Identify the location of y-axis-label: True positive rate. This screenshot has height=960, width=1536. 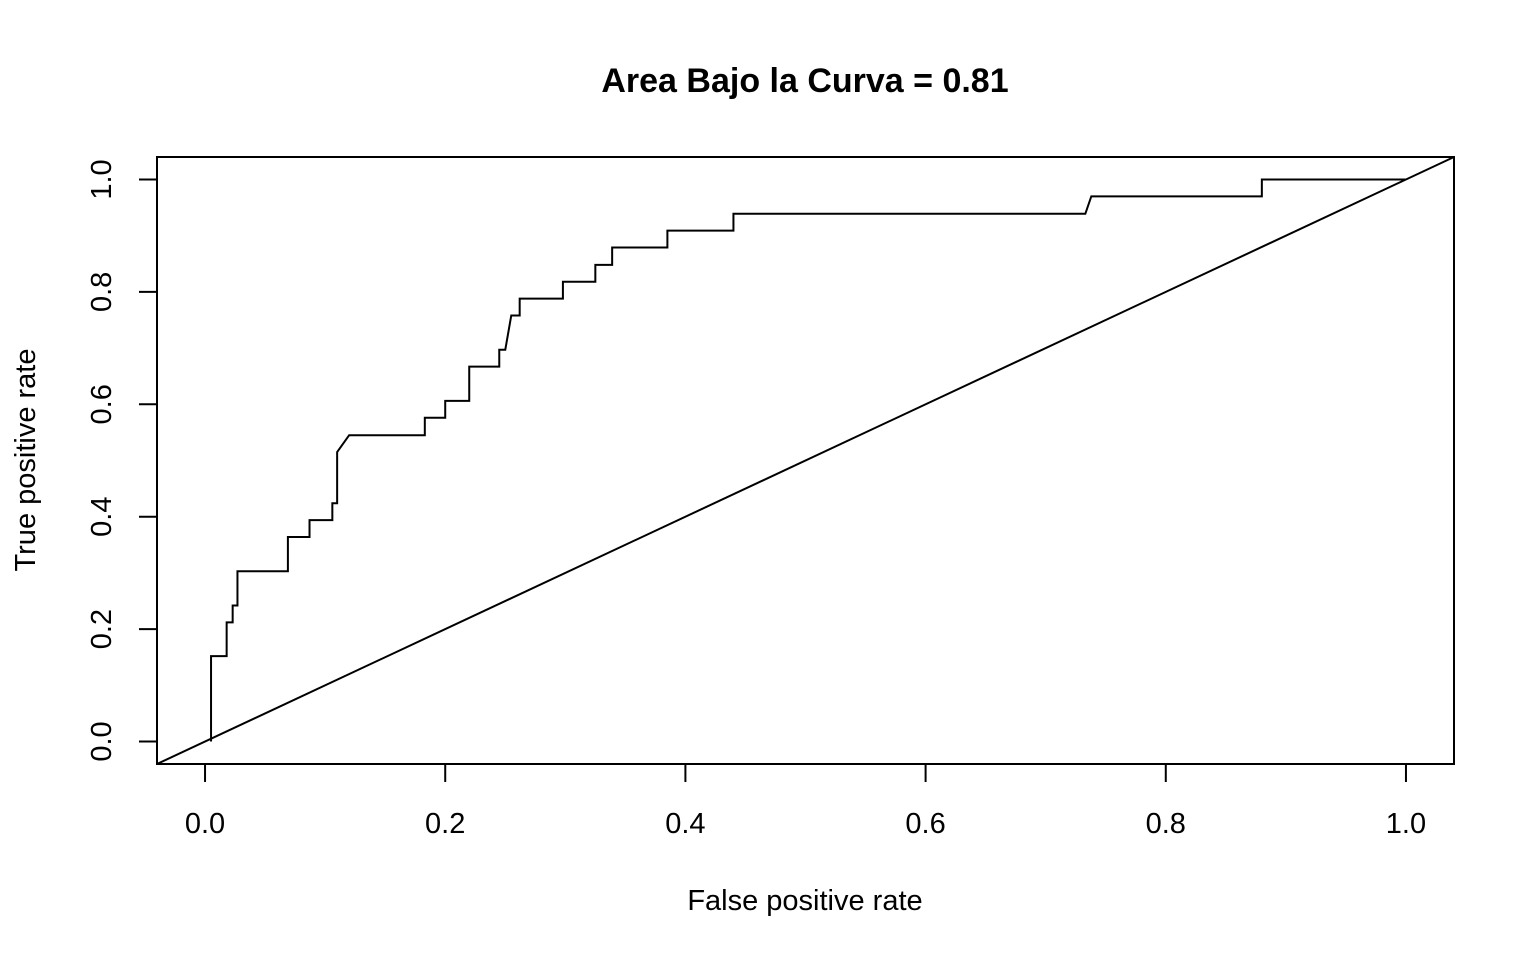
(26, 460).